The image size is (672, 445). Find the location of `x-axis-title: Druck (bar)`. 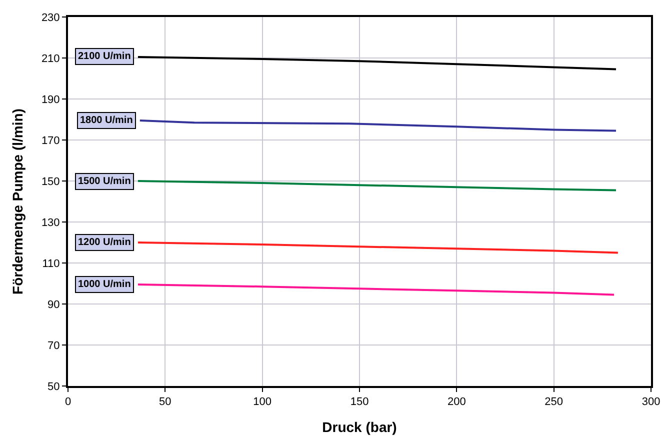

x-axis-title: Druck (bar) is located at coordinates (359, 427).